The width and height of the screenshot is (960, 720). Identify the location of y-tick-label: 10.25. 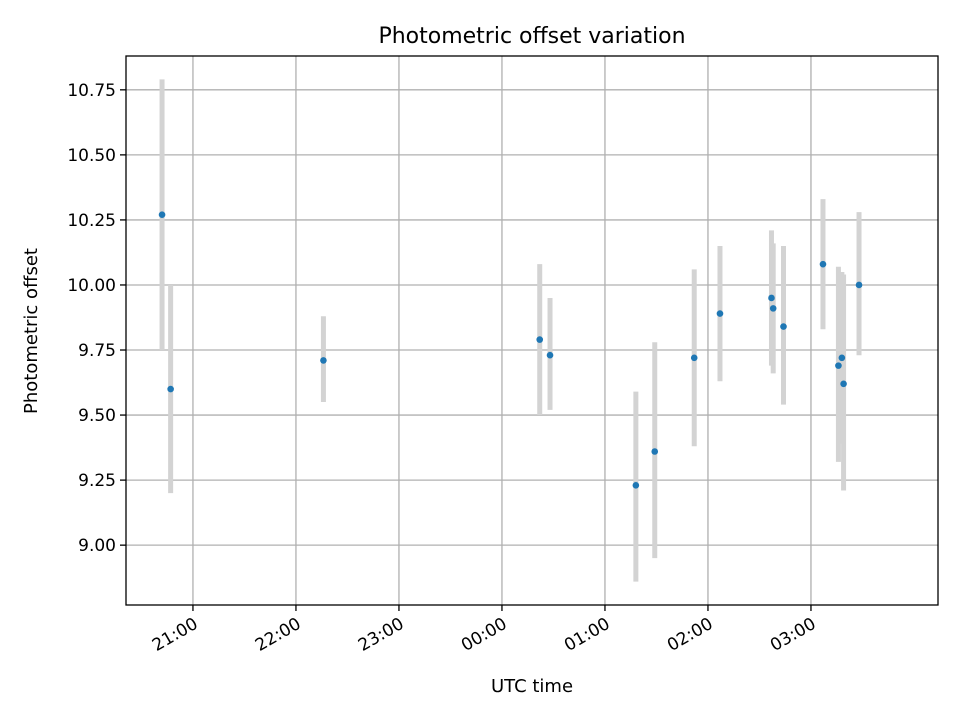
(91, 221).